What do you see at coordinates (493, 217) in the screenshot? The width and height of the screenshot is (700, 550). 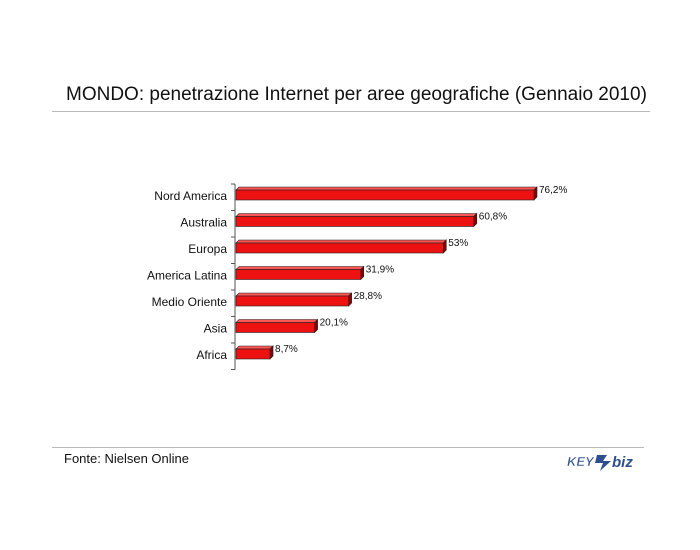 I see `value-label: 60,8%` at bounding box center [493, 217].